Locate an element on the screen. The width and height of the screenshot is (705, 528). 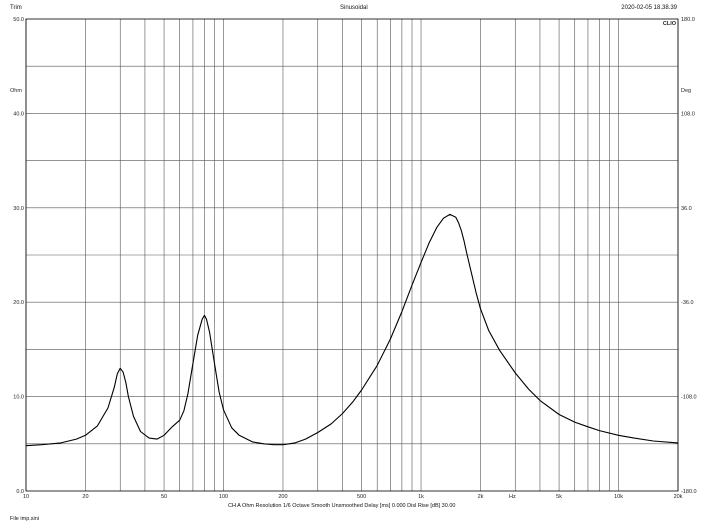
x-tick-label: 5k is located at coordinates (559, 497).